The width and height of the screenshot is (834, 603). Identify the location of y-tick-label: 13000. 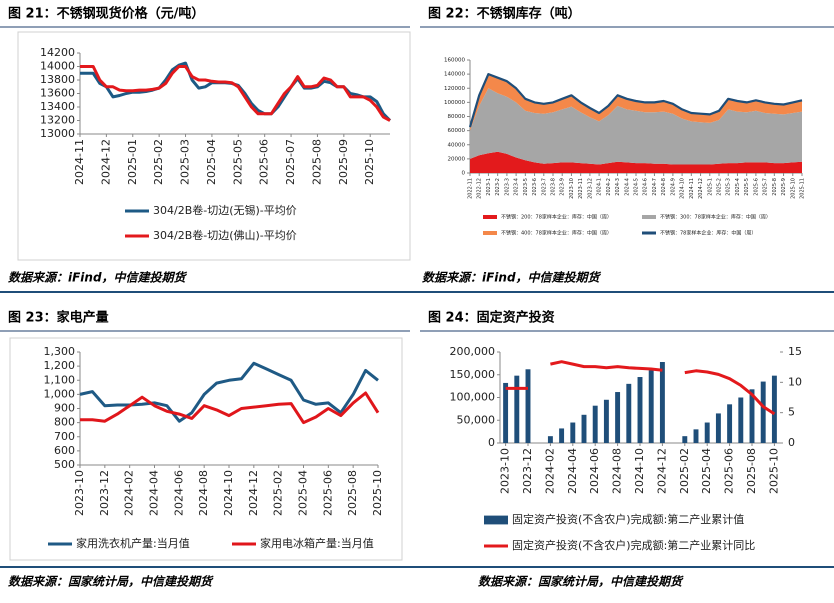
(57, 133).